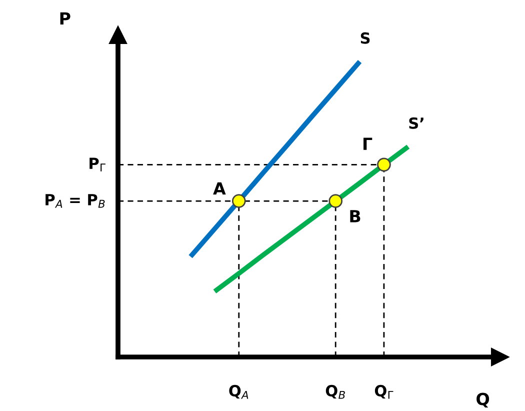  Describe the element at coordinates (65, 18) in the screenshot. I see `y-axis-title: P` at that location.